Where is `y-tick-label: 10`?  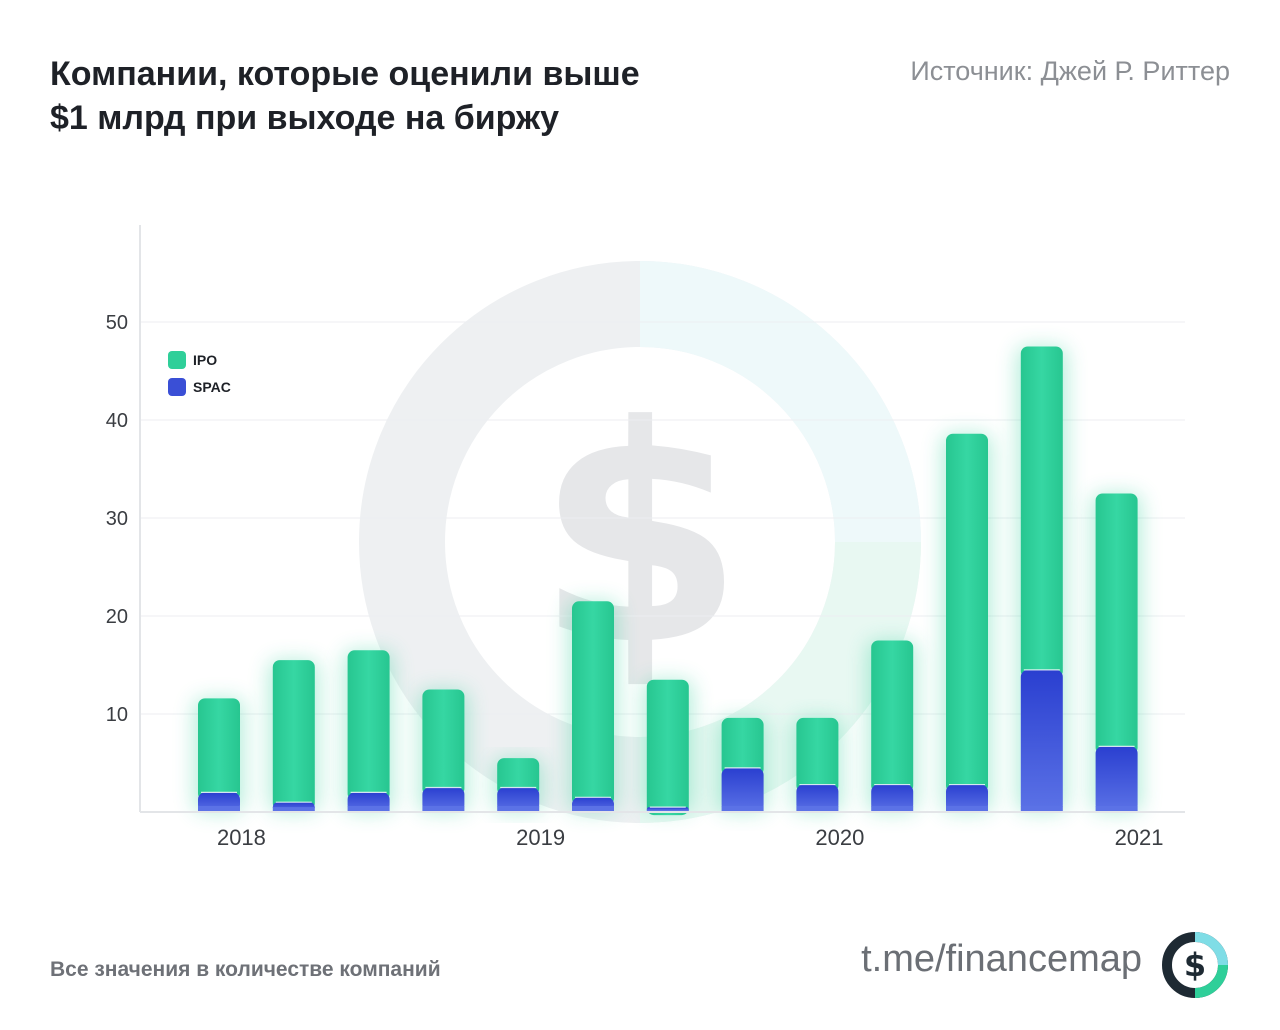 y-tick-label: 10 is located at coordinates (117, 715).